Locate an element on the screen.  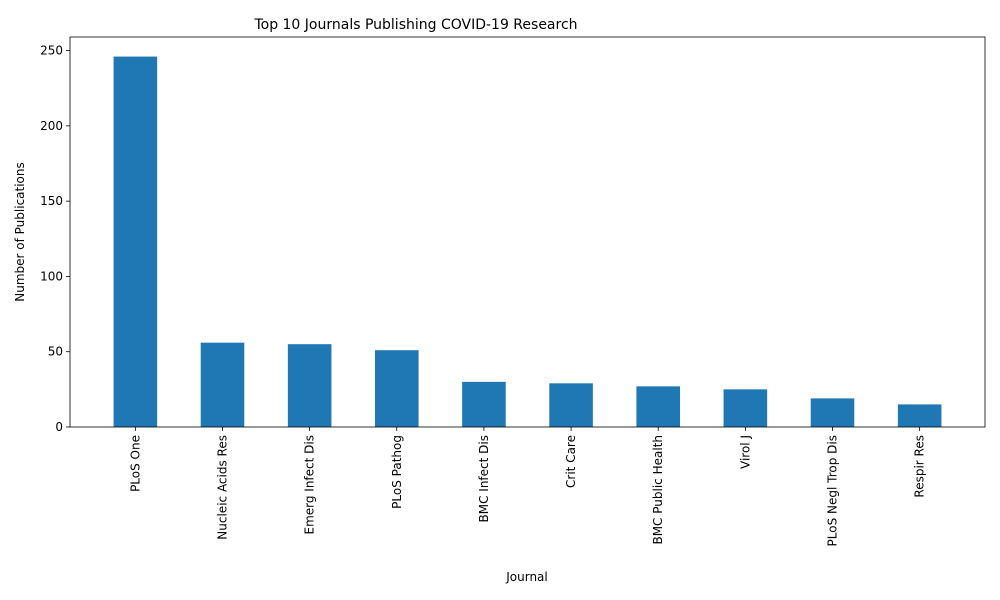
x-tick-label: Nucleic Acids Res is located at coordinates (223, 487).